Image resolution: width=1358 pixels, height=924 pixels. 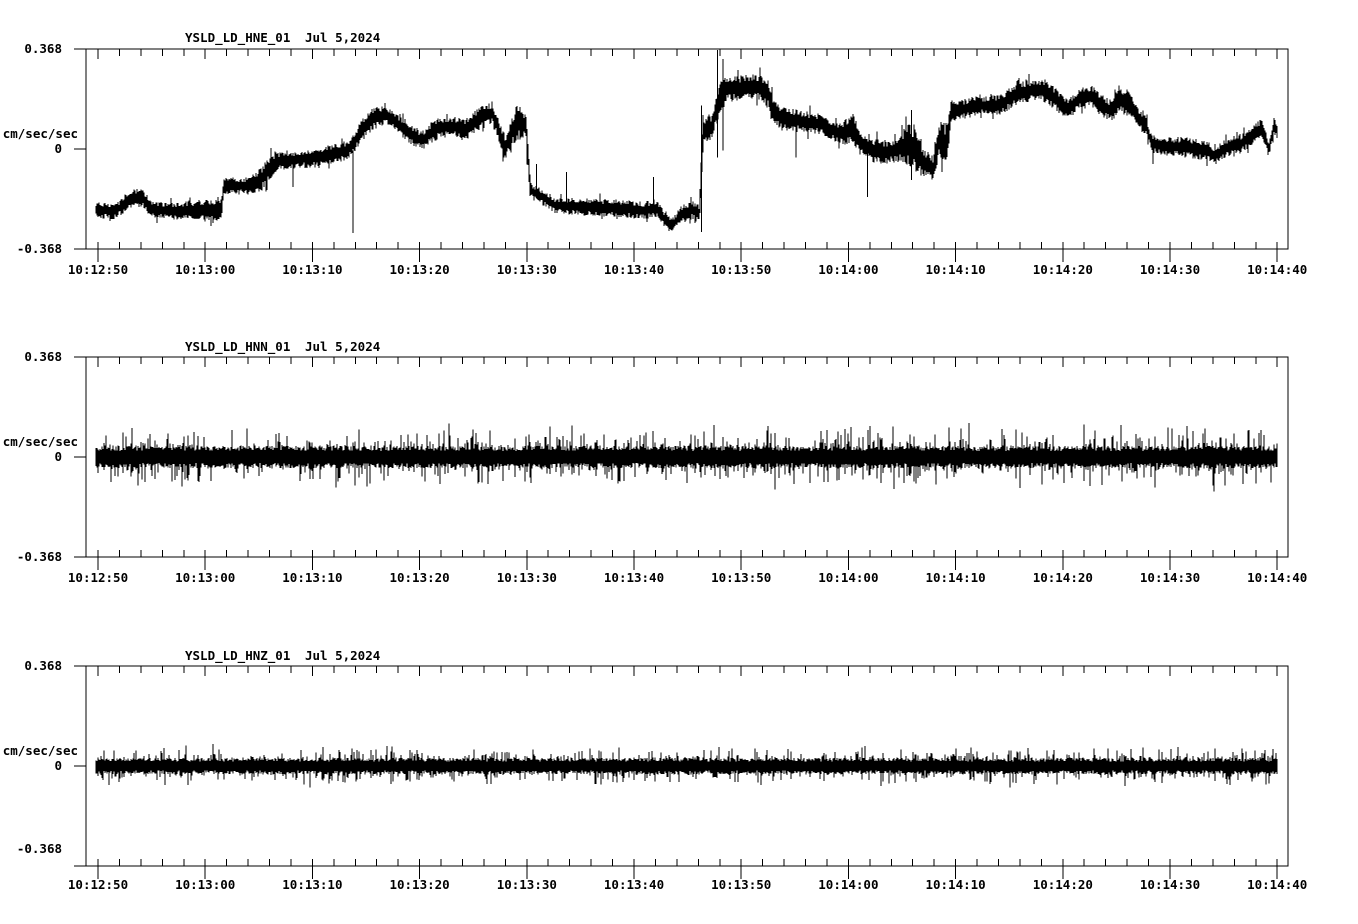 I want to click on panel-title-station: YSLD_LD_HNE_01, so click(x=238, y=37).